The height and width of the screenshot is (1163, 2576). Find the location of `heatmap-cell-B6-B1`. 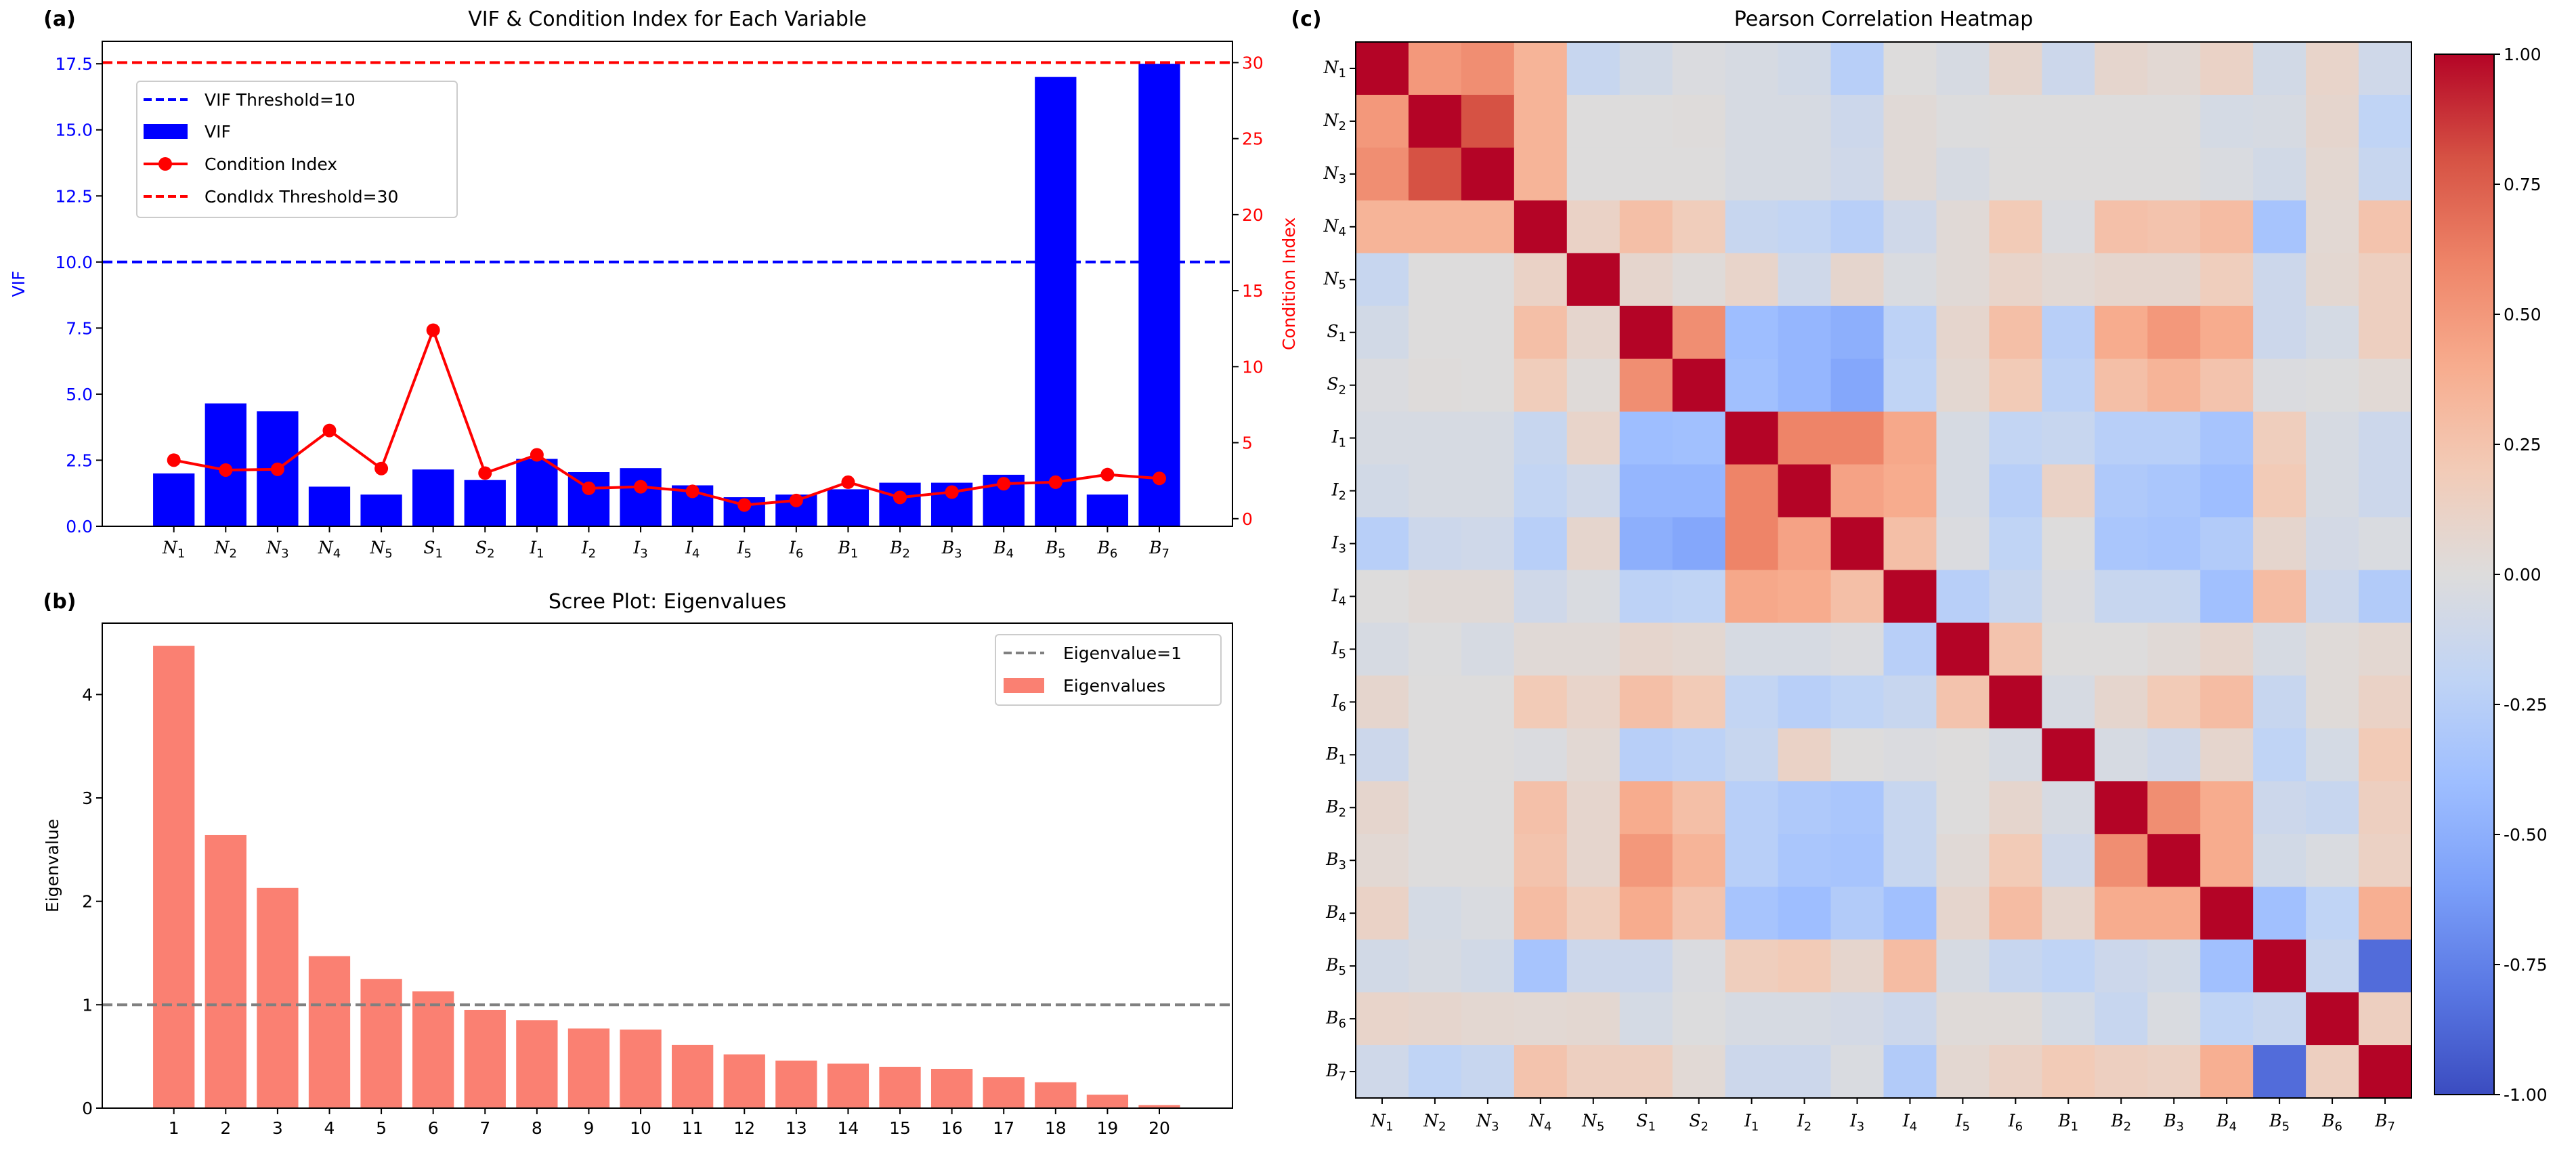

heatmap-cell-B6-B1 is located at coordinates (2068, 1019).